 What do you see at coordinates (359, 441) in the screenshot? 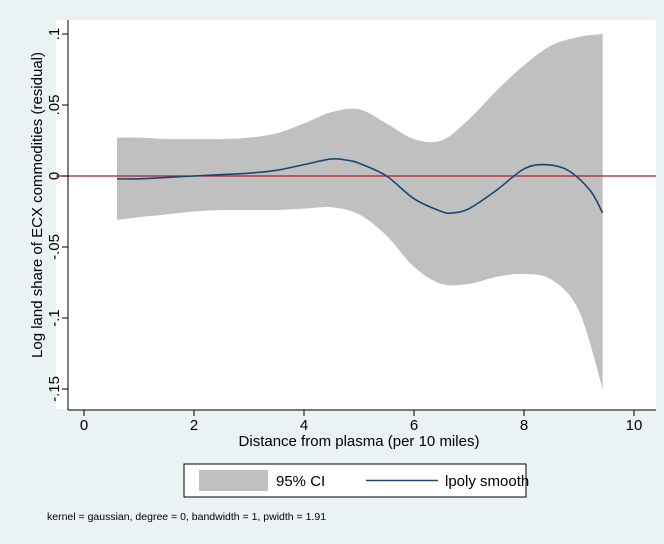
I see `x-axis-label: Distance from plasma (per 10 miles)` at bounding box center [359, 441].